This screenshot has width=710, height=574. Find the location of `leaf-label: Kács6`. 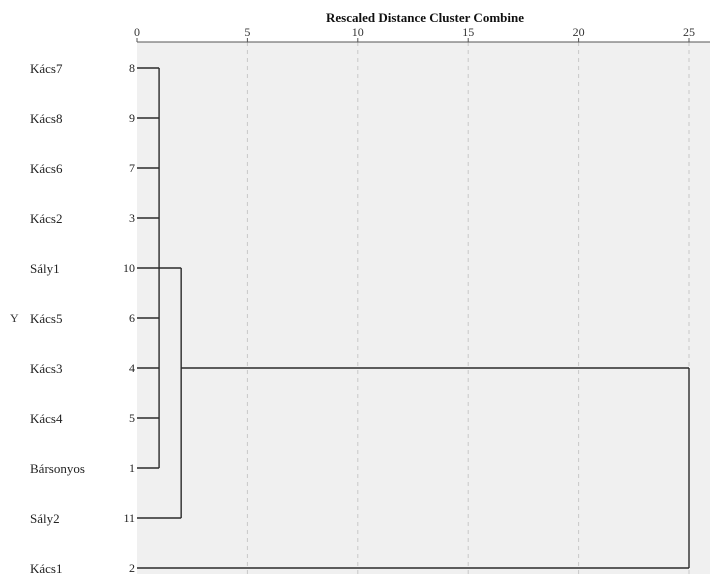

leaf-label: Kács6 is located at coordinates (46, 168).